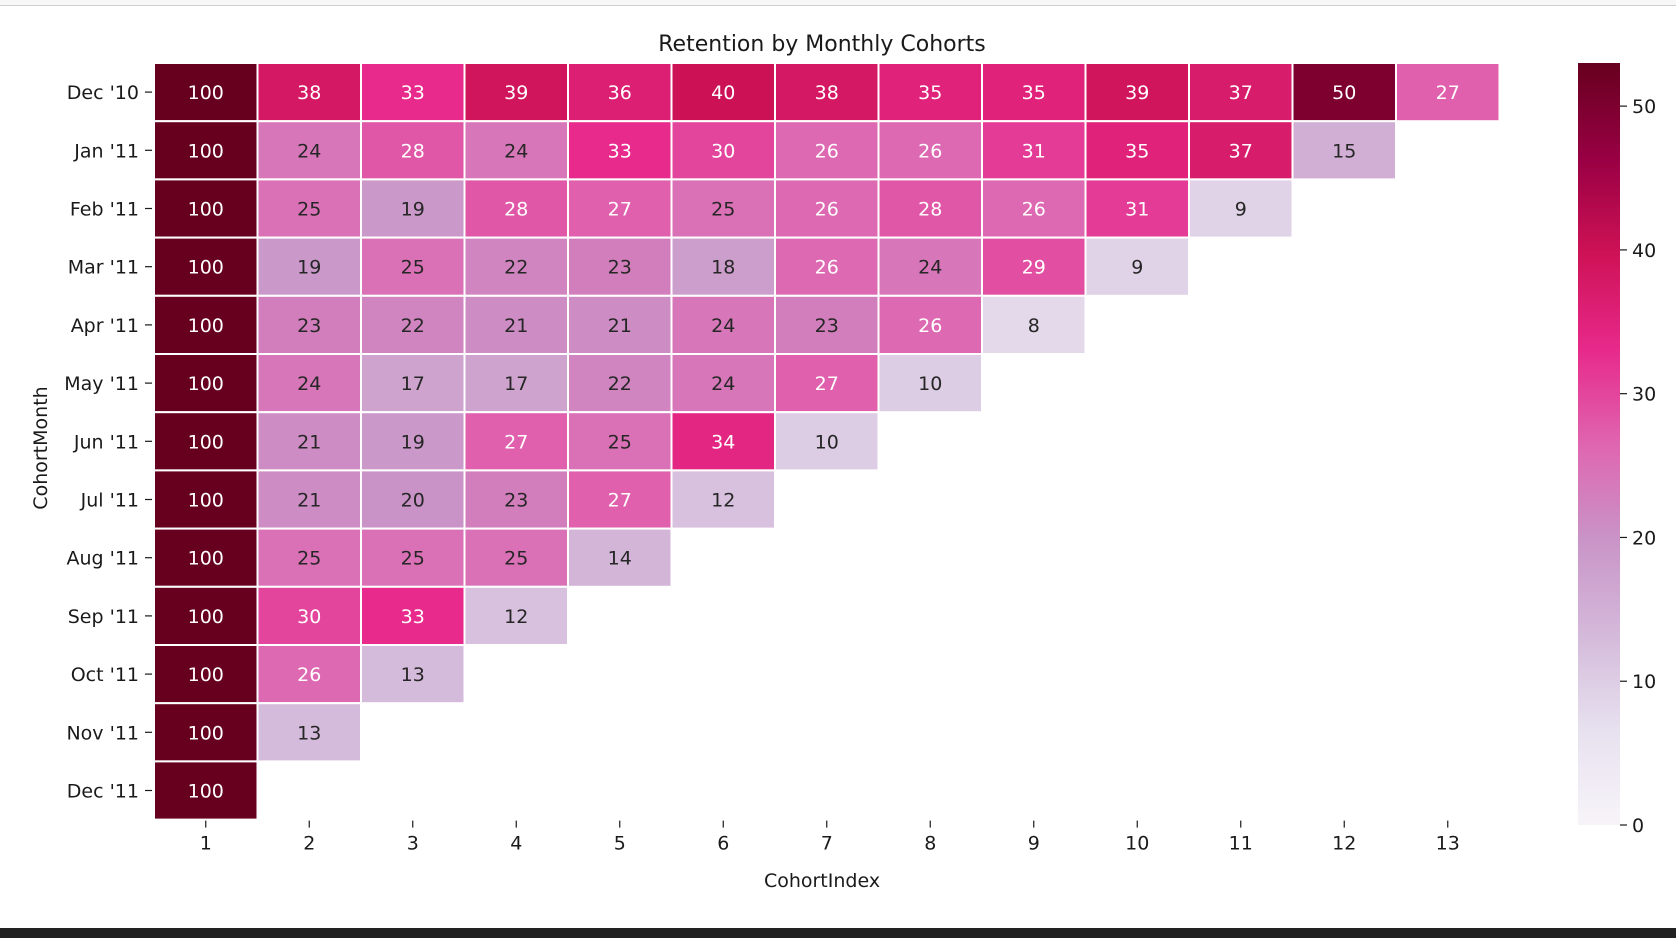 This screenshot has width=1676, height=938. I want to click on cell-value-label: 28, so click(516, 210).